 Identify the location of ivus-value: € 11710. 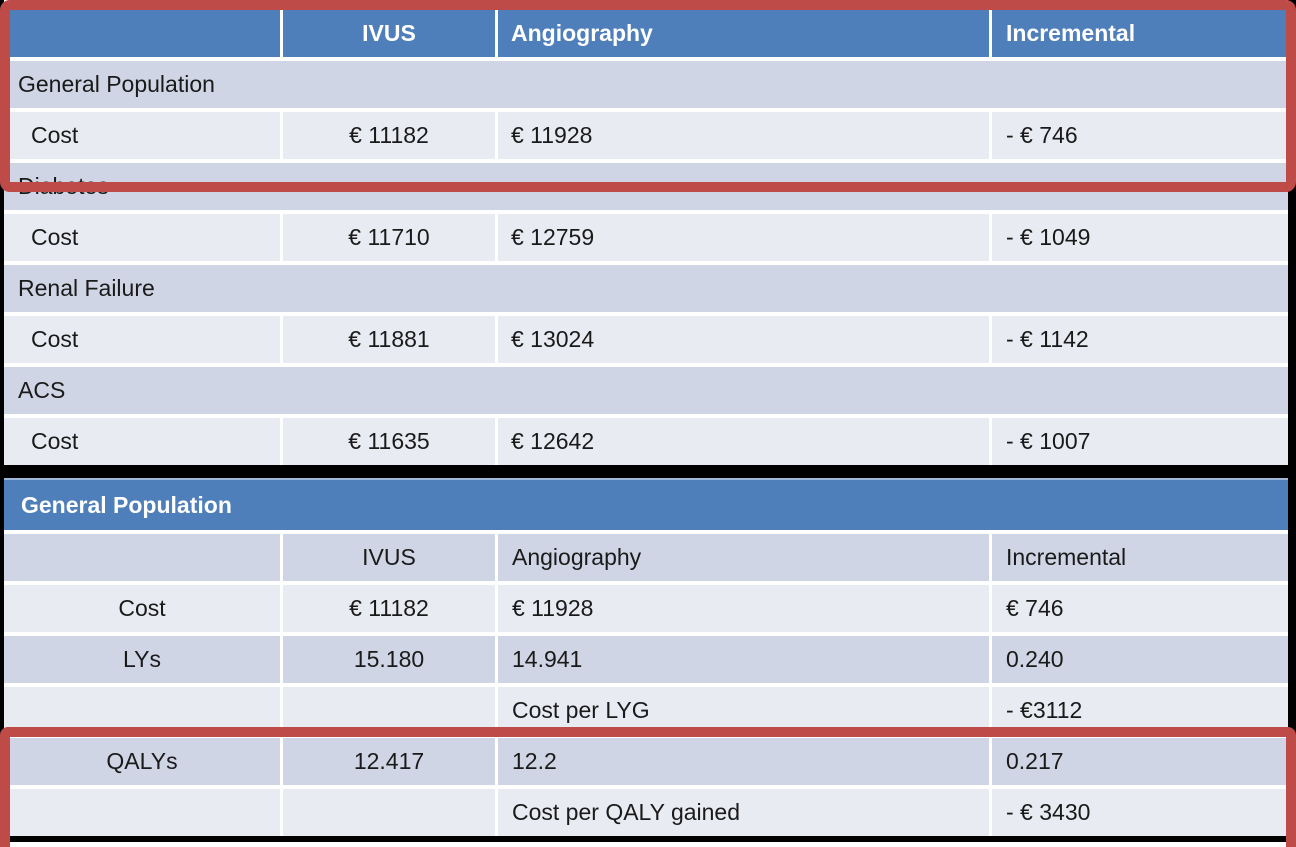
(389, 237).